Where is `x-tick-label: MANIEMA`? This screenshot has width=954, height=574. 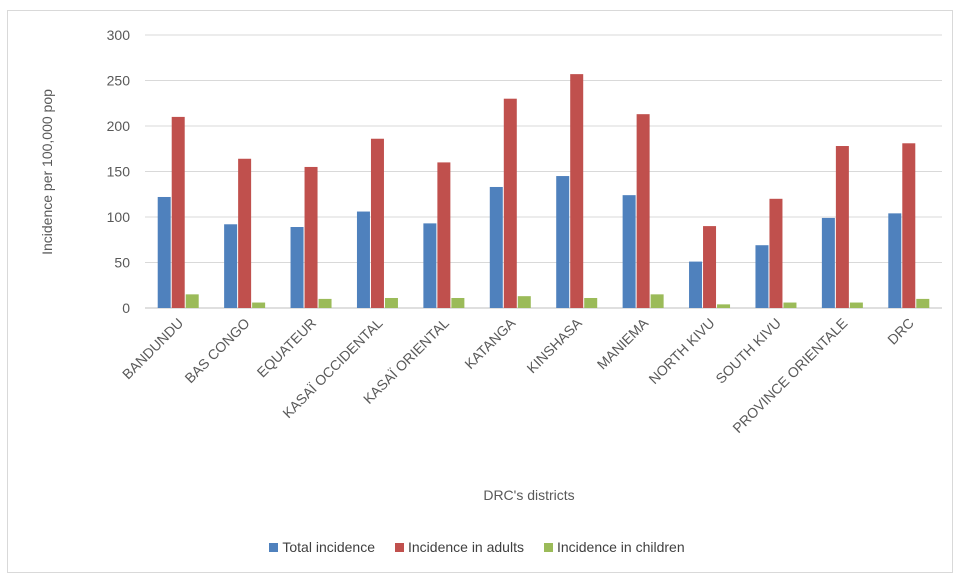
x-tick-label: MANIEMA is located at coordinates (623, 343).